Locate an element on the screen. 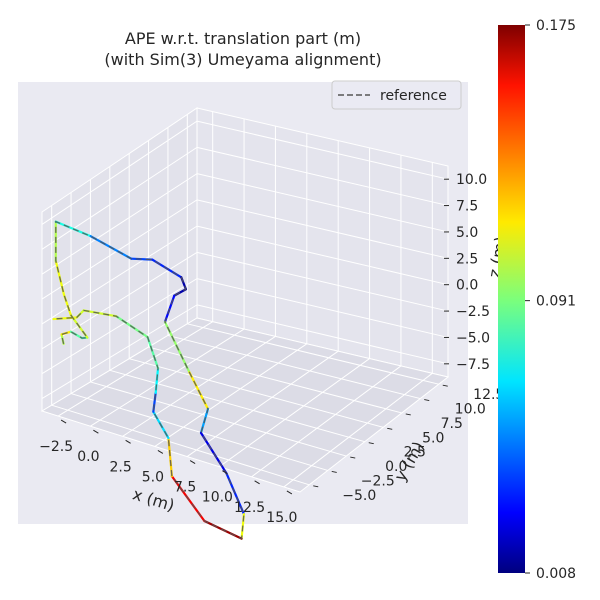  legend-label: reference is located at coordinates (413, 96).